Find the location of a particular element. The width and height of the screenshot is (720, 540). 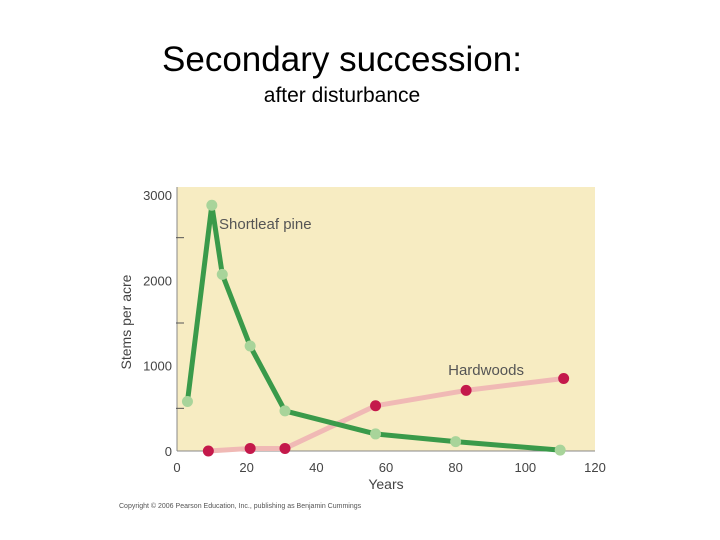

y-axis-label: Stems per acre is located at coordinates (126, 321).